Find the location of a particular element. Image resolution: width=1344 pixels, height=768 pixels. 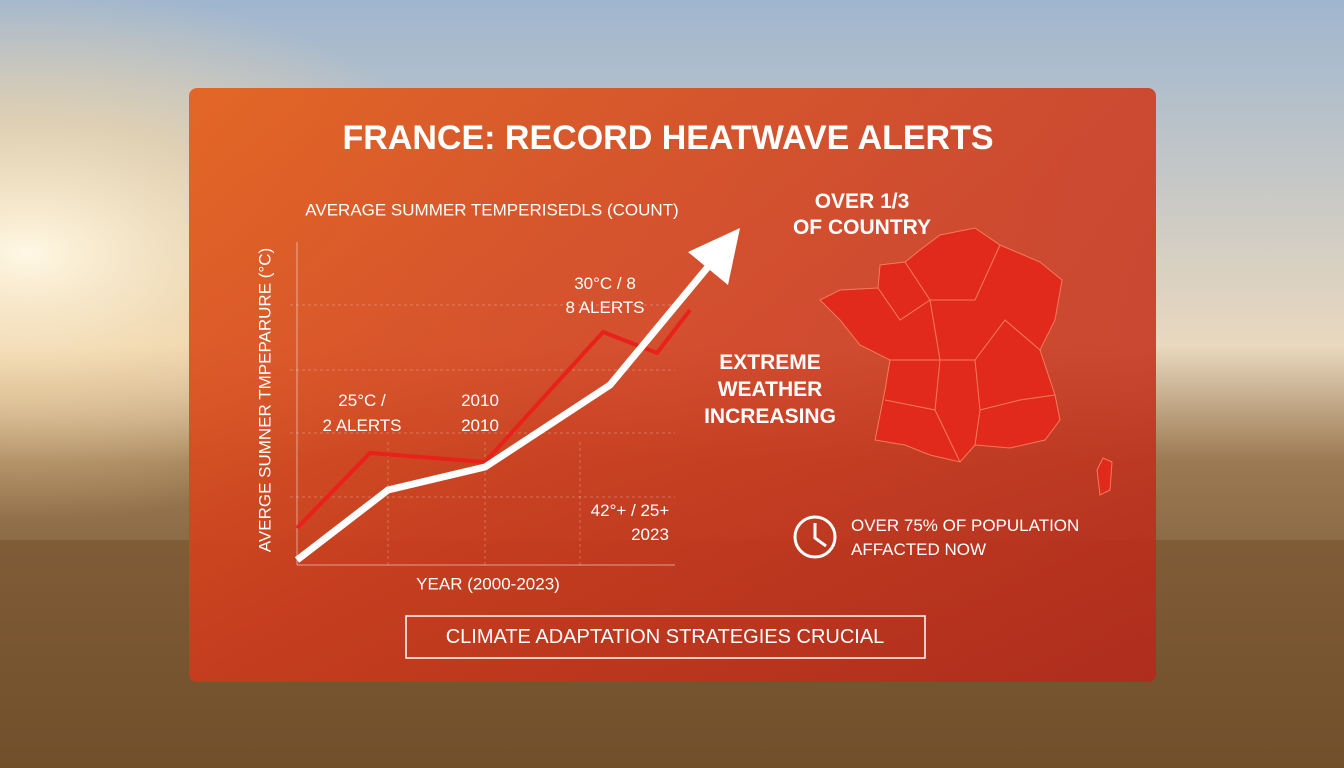

population-text: OVER 75% OF POPULATION is located at coordinates (965, 525).